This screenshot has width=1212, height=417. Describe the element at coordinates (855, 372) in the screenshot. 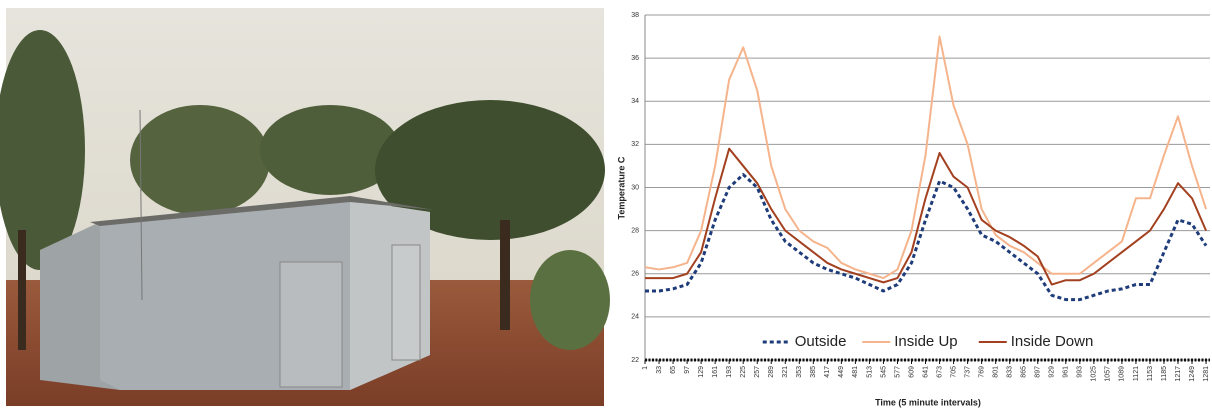

I see `x-tick-label: 481` at that location.